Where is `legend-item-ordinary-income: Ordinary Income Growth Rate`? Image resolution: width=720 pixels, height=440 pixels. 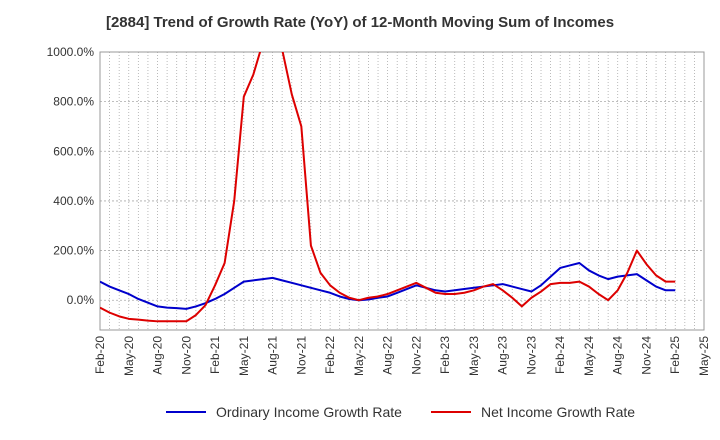
legend-item-ordinary-income: Ordinary Income Growth Rate is located at coordinates (284, 412).